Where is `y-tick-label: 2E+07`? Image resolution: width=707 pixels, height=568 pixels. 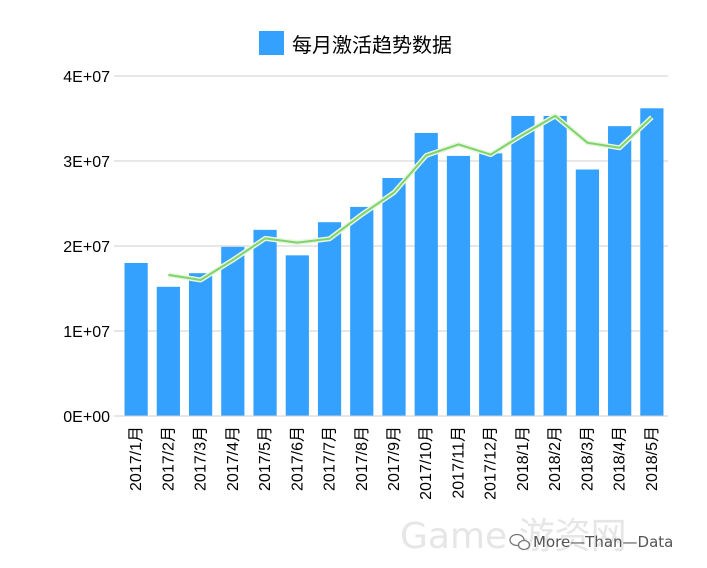 y-tick-label: 2E+07 is located at coordinates (86, 247).